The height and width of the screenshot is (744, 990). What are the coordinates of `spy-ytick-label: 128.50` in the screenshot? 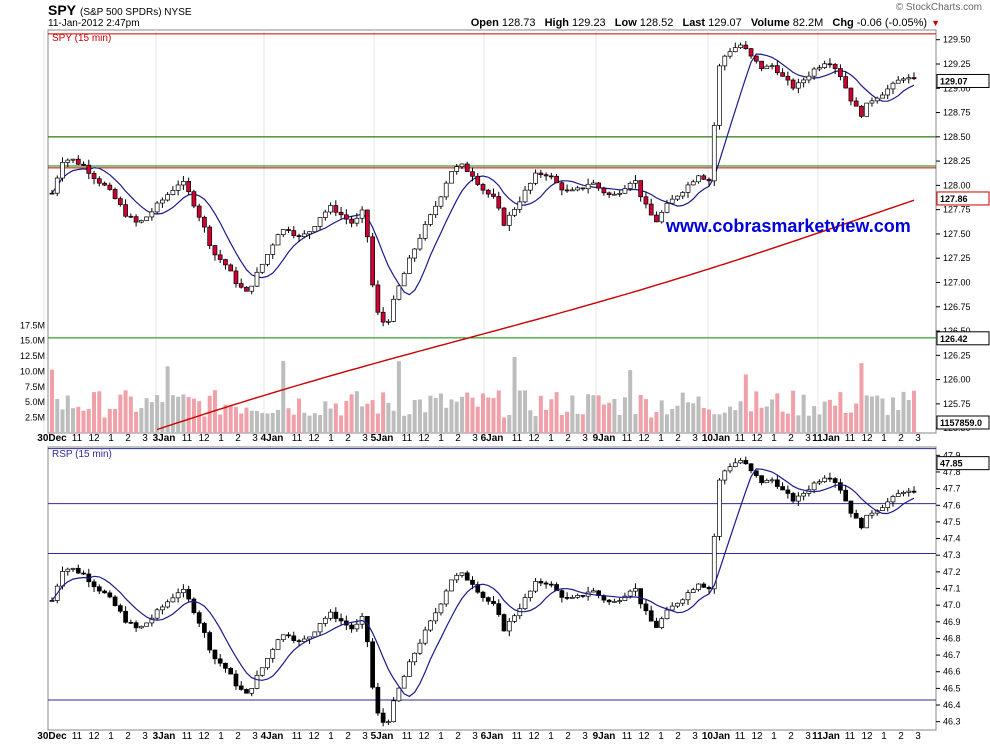 It's located at (957, 137).